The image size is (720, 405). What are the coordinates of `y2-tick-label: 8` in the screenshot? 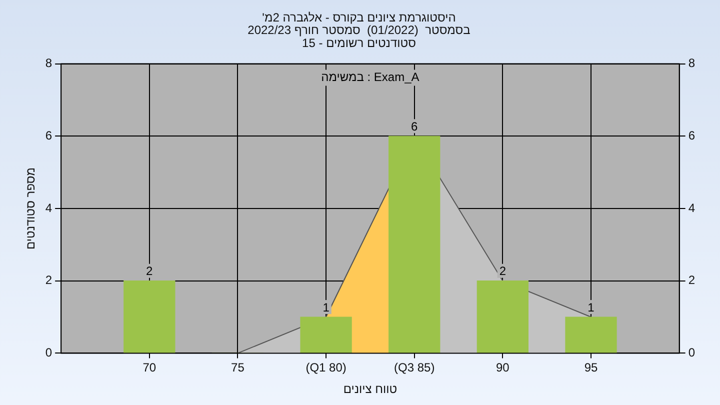 It's located at (692, 63).